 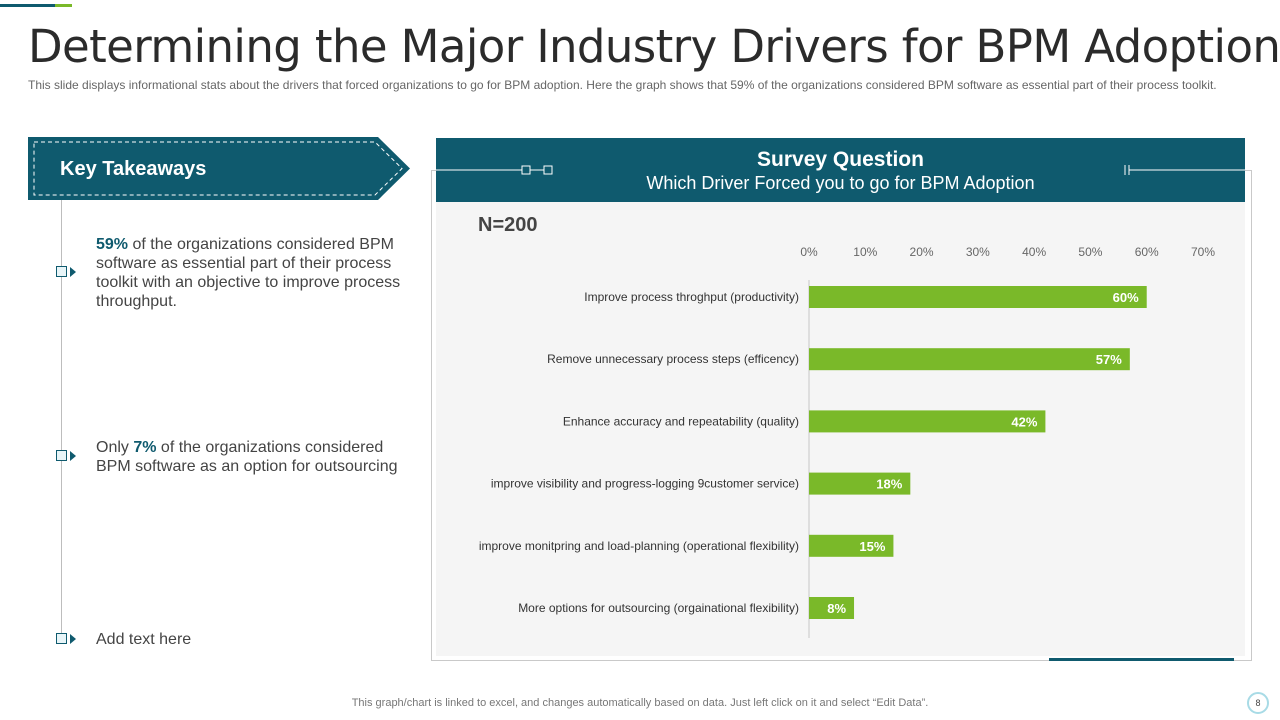 I want to click on sample-size-label: N=200, so click(x=508, y=225).